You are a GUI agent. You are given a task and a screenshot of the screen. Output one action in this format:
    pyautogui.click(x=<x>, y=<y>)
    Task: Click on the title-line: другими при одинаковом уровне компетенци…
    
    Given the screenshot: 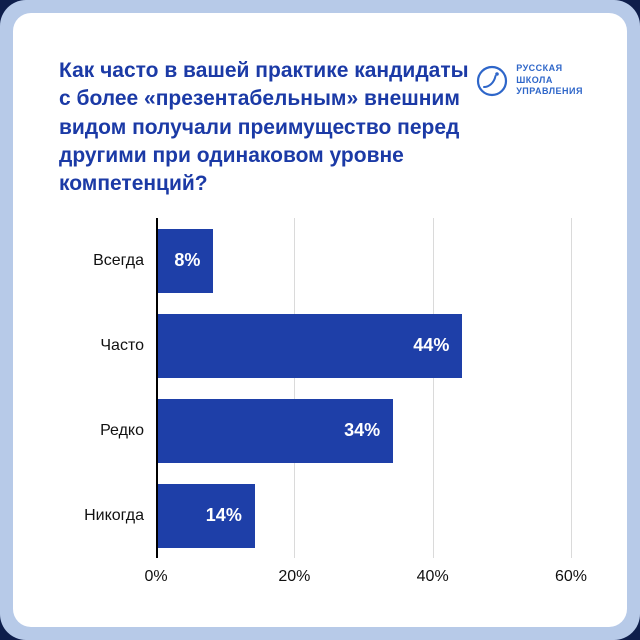 What is the action you would take?
    pyautogui.click(x=231, y=170)
    